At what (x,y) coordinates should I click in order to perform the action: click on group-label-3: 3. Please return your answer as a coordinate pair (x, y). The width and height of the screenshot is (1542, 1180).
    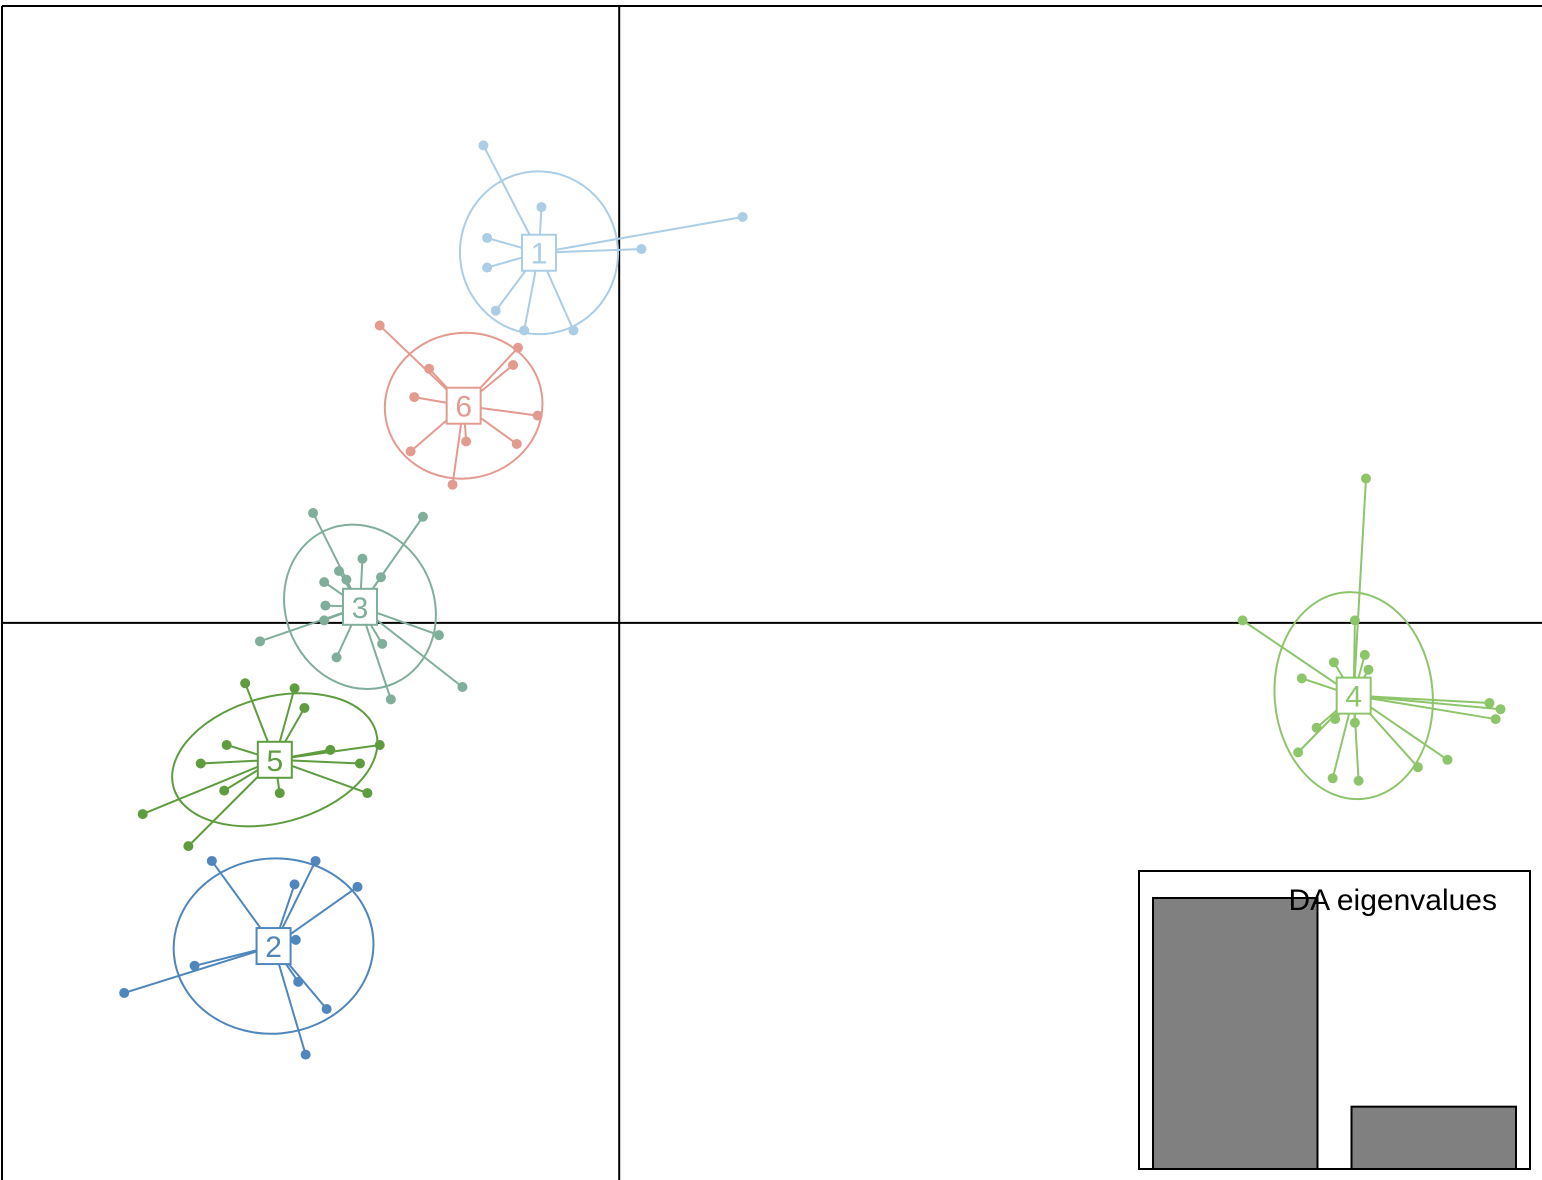
    Looking at the image, I should click on (360, 608).